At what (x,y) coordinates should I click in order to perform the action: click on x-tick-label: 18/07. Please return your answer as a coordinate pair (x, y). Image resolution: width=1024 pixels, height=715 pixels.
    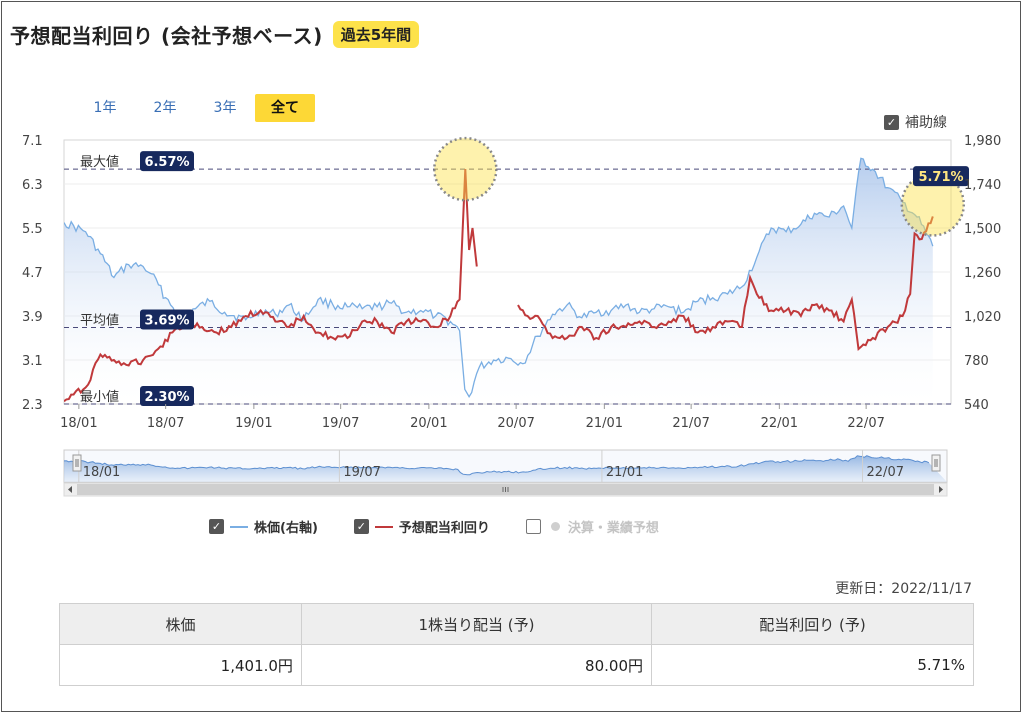
    Looking at the image, I should click on (165, 423).